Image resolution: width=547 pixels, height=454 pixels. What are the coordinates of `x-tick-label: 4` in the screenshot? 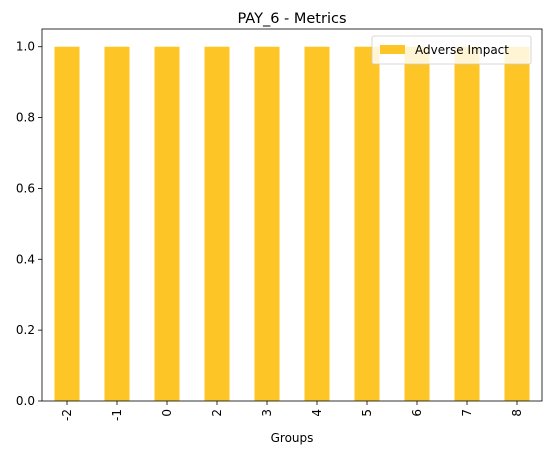 It's located at (317, 413).